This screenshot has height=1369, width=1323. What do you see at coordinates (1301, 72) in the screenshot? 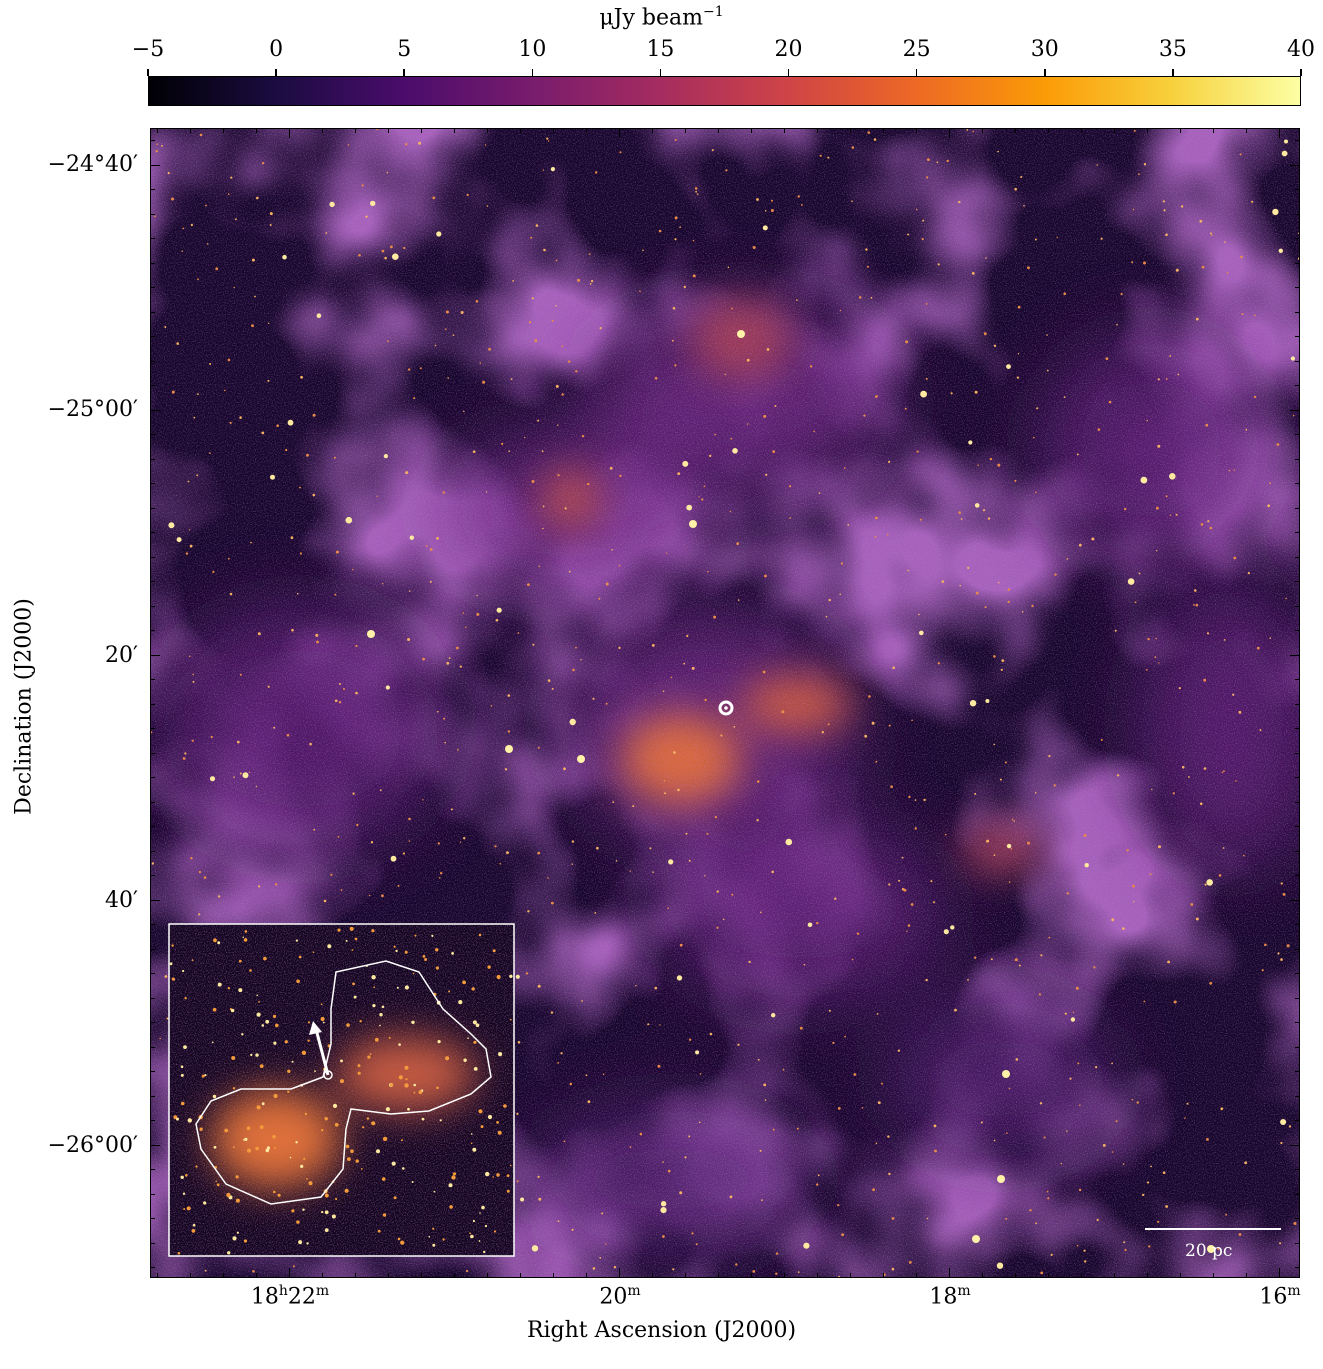
I see `colorbar-tick` at bounding box center [1301, 72].